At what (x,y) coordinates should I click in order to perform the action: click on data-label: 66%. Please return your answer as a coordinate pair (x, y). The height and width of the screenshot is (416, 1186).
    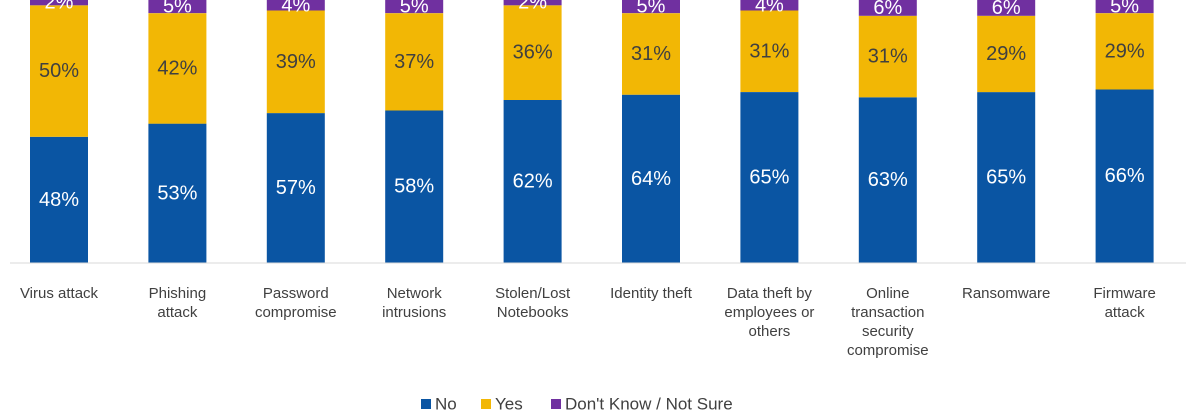
    Looking at the image, I should click on (1125, 176).